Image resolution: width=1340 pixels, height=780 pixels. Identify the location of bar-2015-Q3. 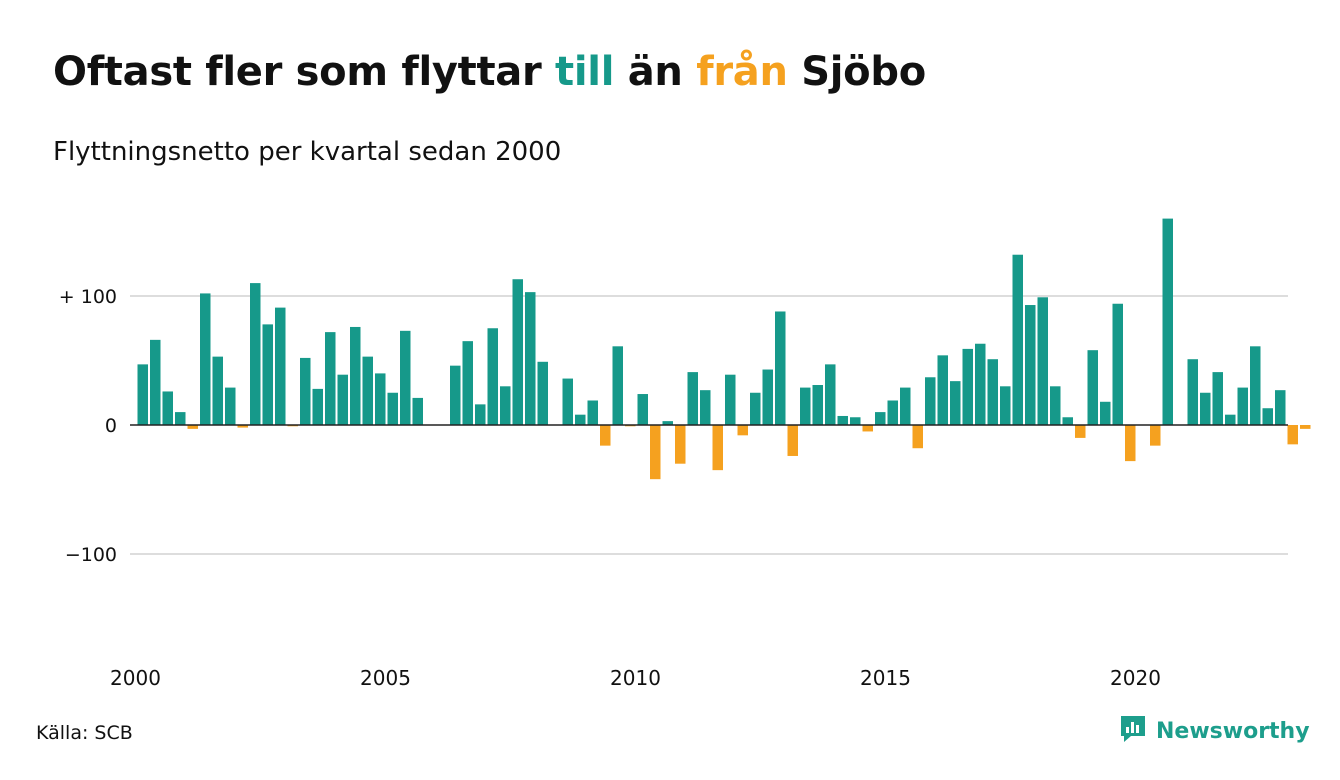
(917, 437).